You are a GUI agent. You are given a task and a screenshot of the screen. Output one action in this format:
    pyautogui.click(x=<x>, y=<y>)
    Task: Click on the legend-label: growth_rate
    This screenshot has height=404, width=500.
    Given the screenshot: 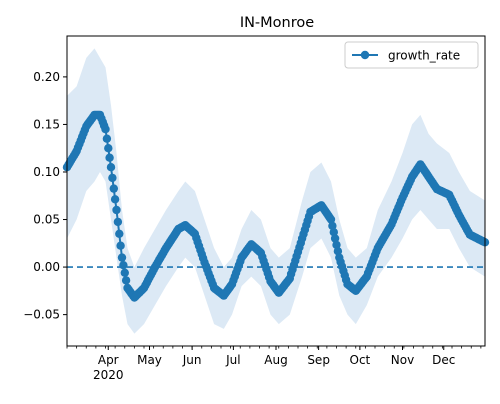 What is the action you would take?
    pyautogui.click(x=424, y=56)
    